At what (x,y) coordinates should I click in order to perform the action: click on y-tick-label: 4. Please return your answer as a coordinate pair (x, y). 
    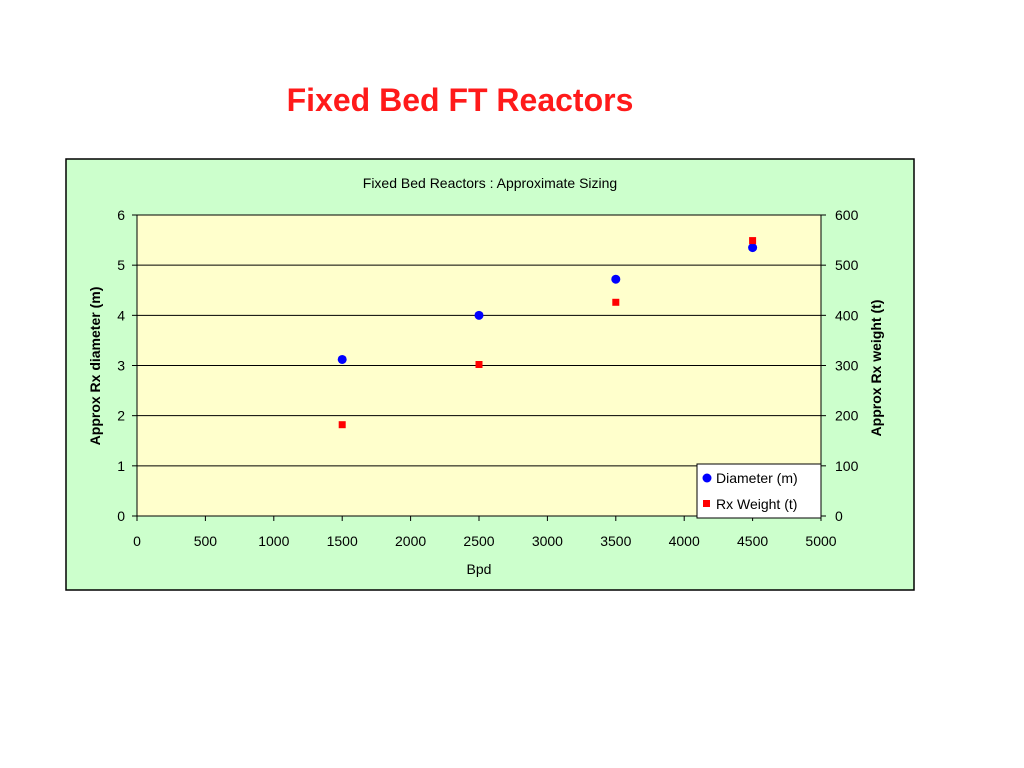
    Looking at the image, I should click on (121, 315).